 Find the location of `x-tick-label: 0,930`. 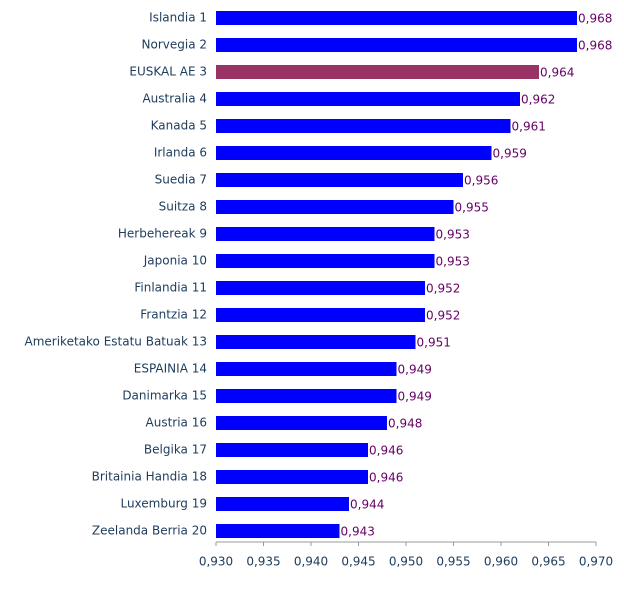

x-tick-label: 0,930 is located at coordinates (216, 562).